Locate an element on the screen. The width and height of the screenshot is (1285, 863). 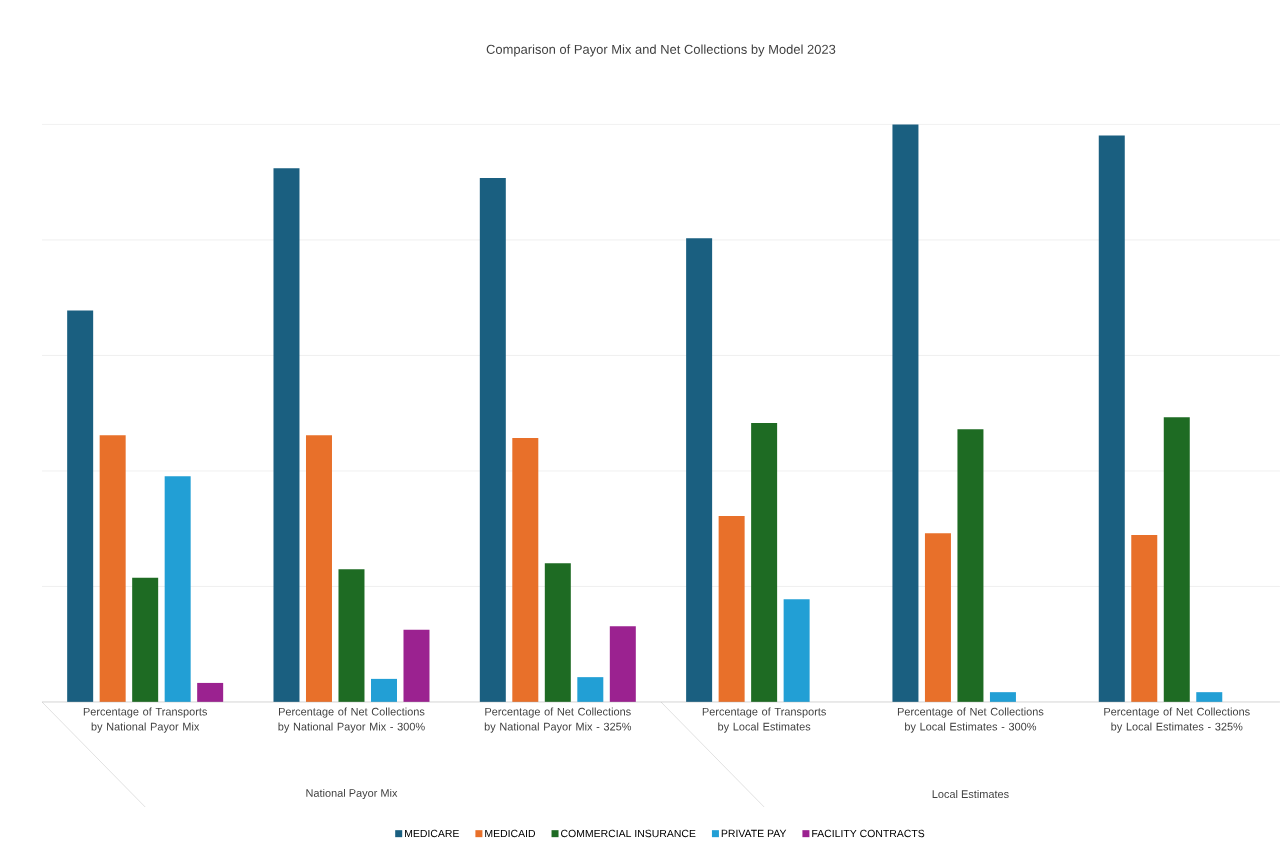
legend-label: MEDICARE is located at coordinates (432, 833).